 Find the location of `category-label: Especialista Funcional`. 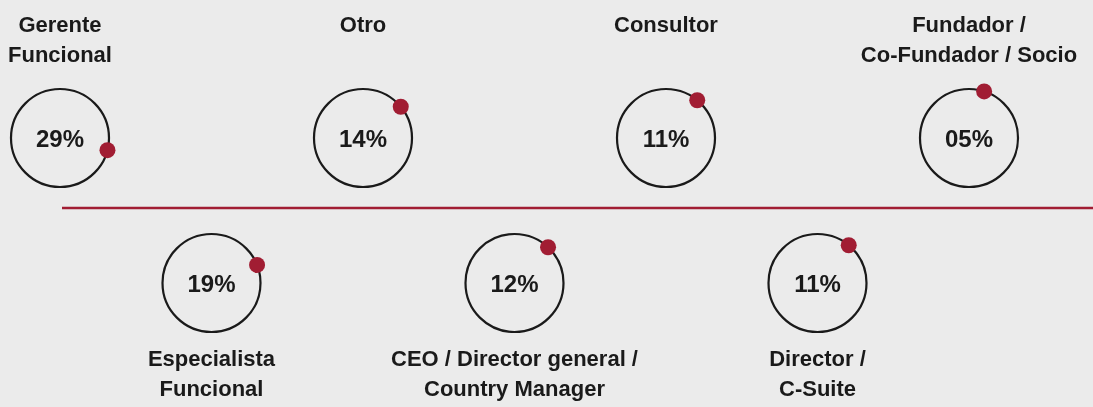

category-label: Especialista Funcional is located at coordinates (211, 373).